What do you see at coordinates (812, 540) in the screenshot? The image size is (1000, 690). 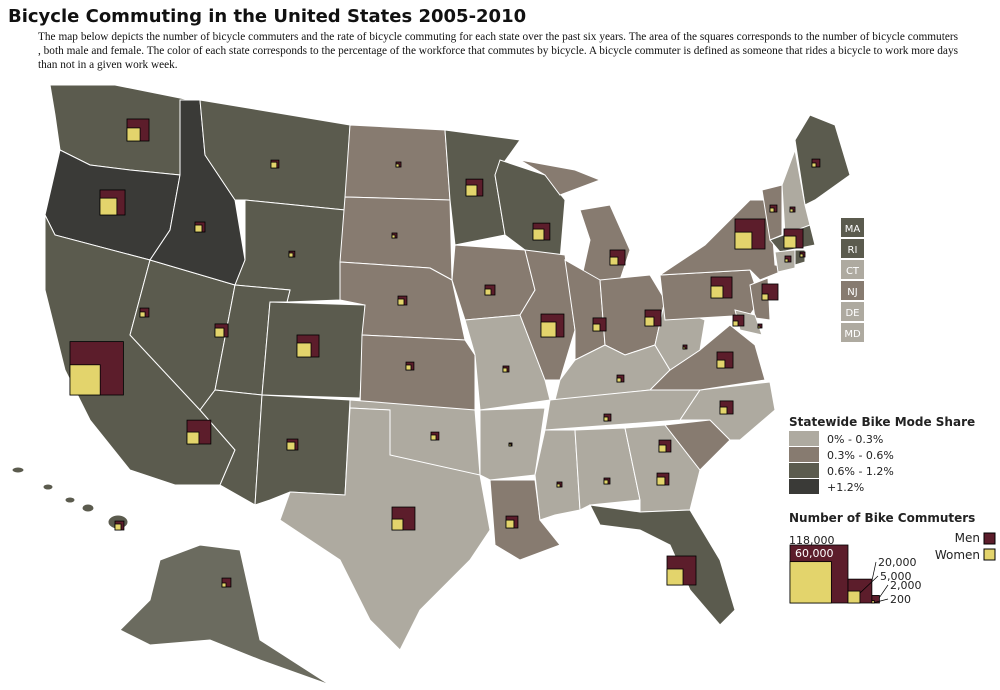 I see `size-label: 118,000` at bounding box center [812, 540].